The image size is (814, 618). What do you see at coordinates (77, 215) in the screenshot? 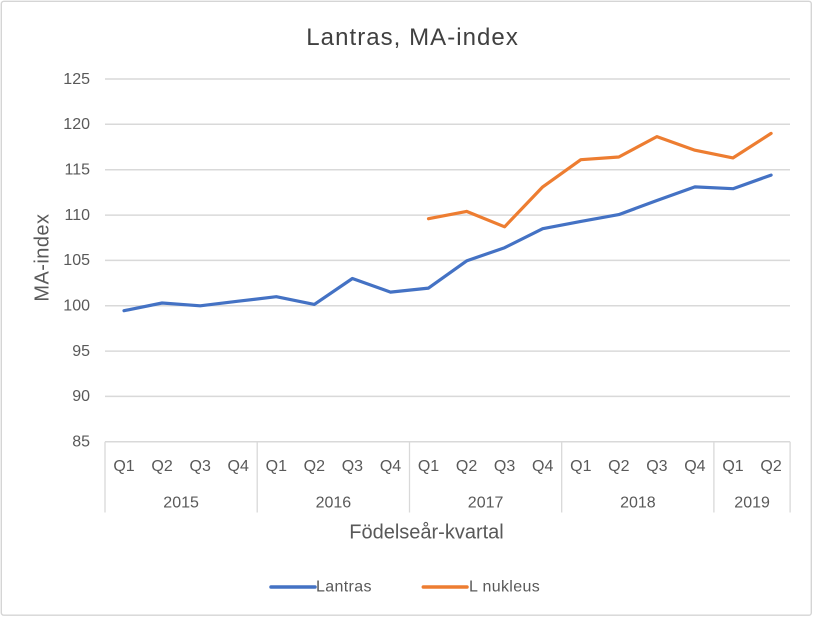
I see `svg-text: 110` at bounding box center [77, 215].